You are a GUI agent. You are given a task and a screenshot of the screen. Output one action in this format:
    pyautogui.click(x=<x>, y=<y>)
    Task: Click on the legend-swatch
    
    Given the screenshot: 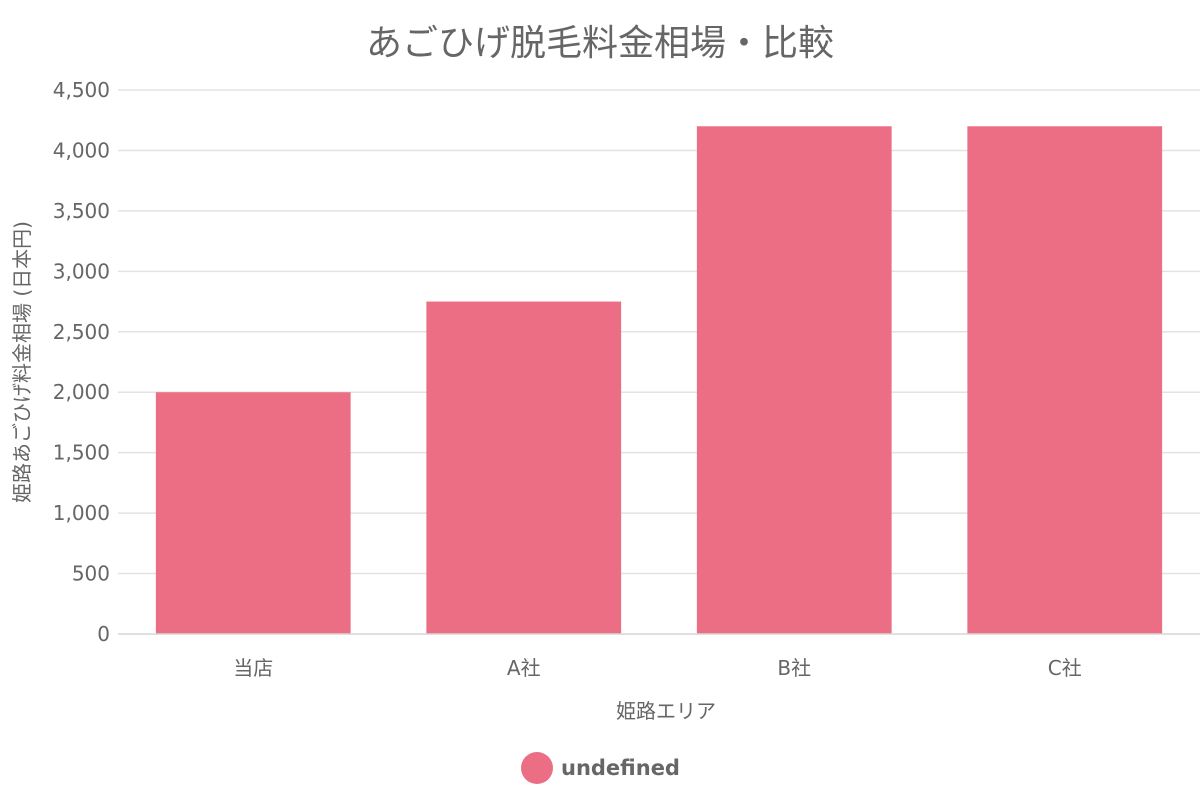 What is the action you would take?
    pyautogui.click(x=537, y=768)
    